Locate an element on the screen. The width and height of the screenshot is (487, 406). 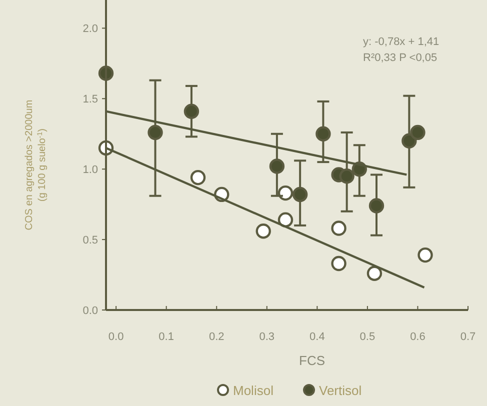
y-tick-label: 0.5 is located at coordinates (90, 240).